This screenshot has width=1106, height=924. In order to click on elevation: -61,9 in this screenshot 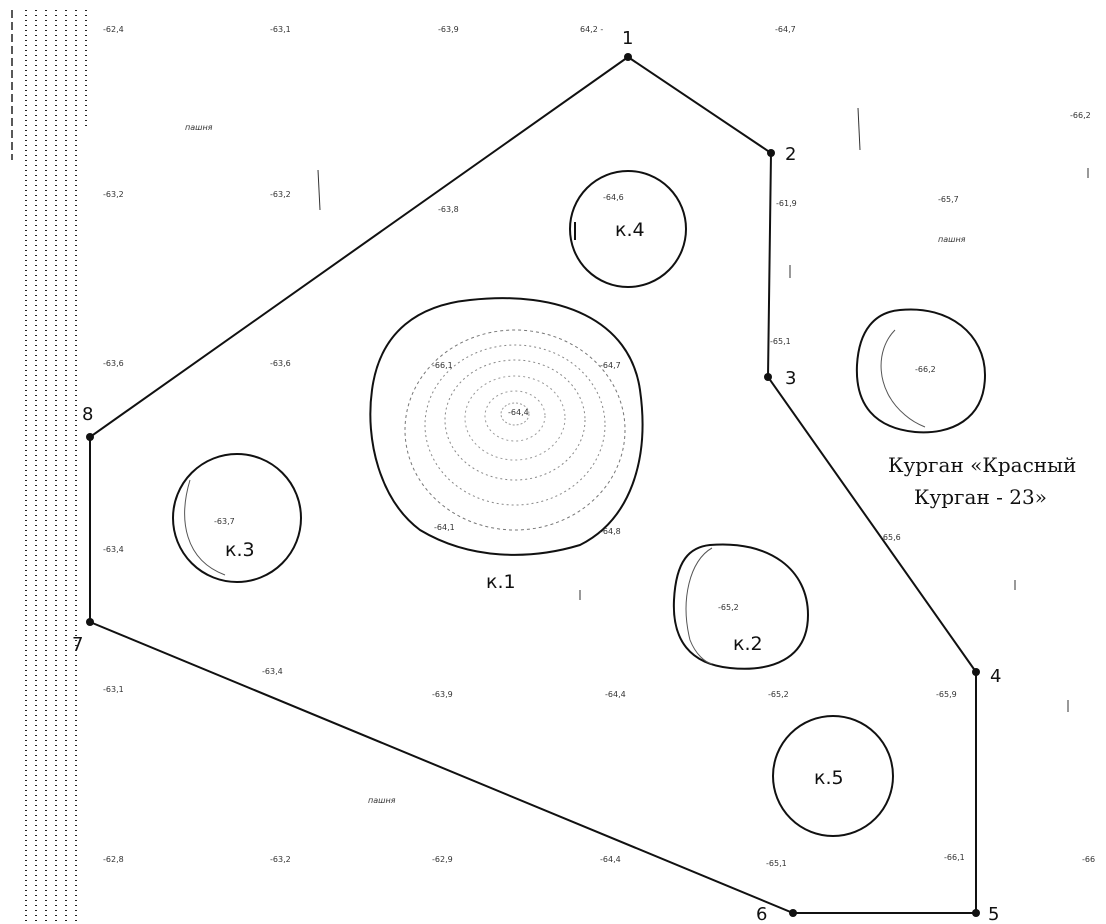, I will do `click(786, 203)`.